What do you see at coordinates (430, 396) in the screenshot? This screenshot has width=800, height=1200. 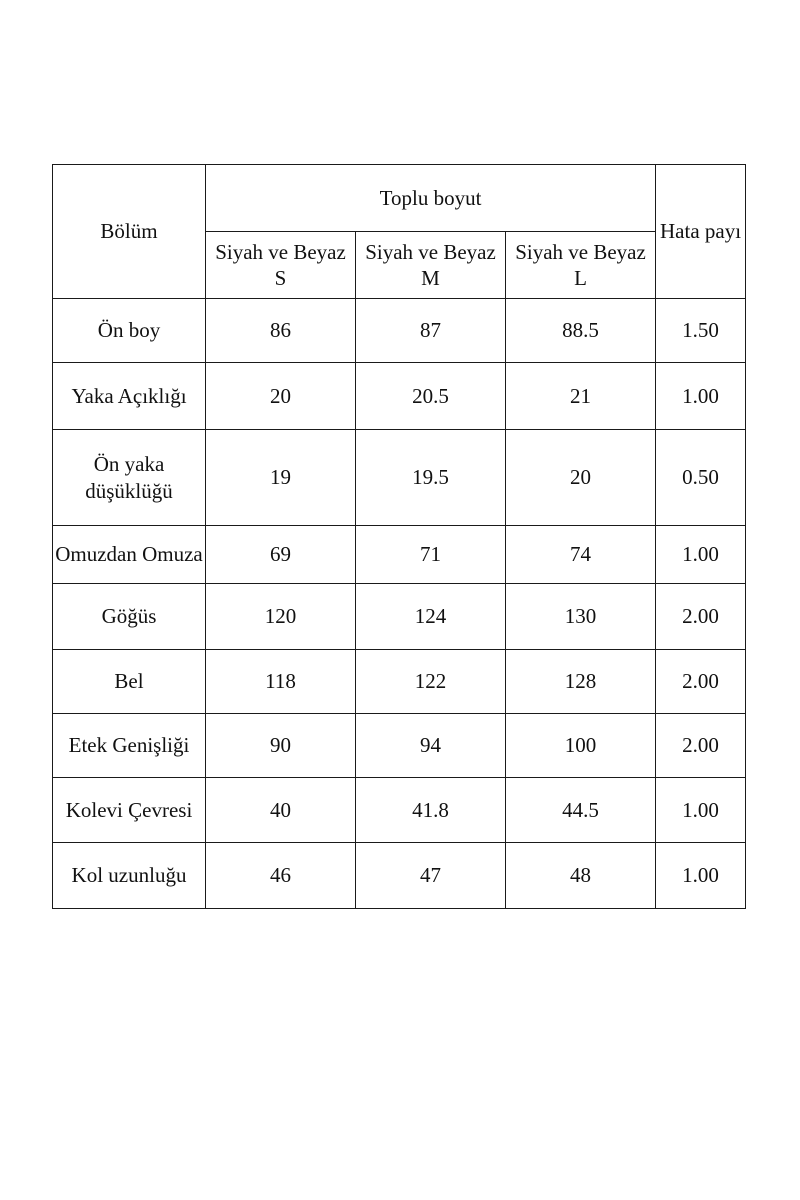 I see `row-value-m: 20.5` at bounding box center [430, 396].